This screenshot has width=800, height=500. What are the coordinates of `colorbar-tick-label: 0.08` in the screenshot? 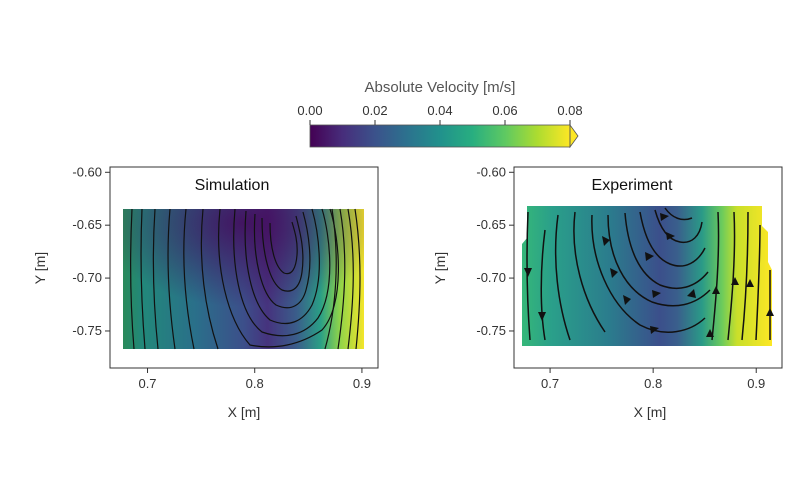 It's located at (569, 110).